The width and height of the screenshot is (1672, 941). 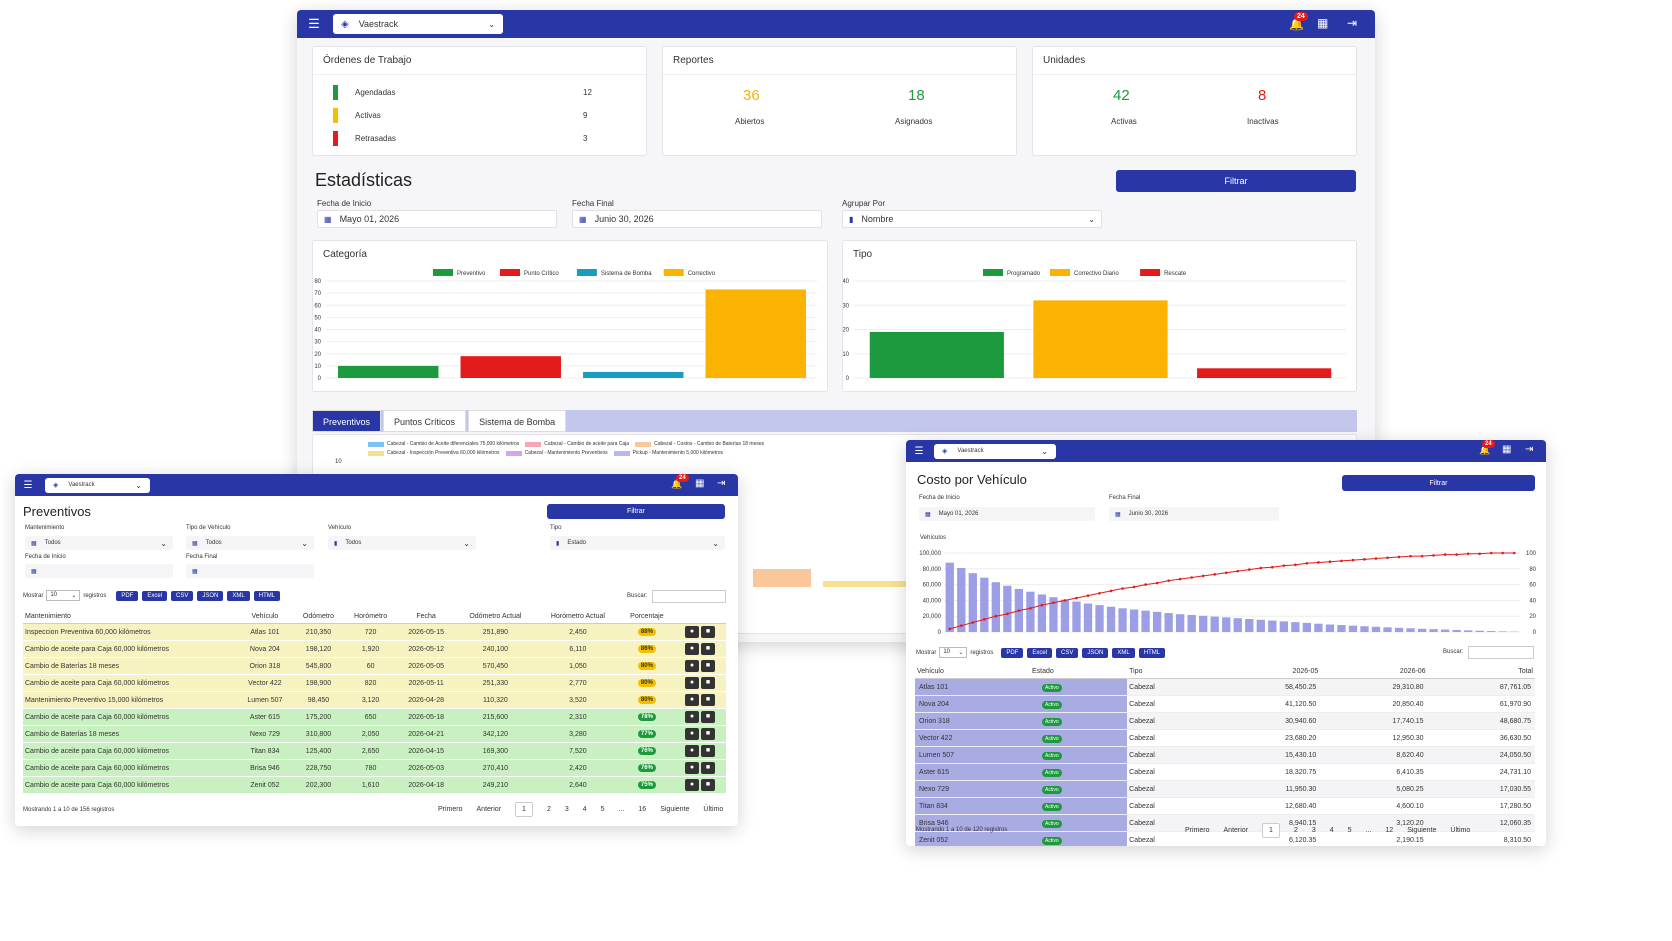 What do you see at coordinates (99, 543) in the screenshot?
I see `mantenimiento-select: ▦ Todos ⌄` at bounding box center [99, 543].